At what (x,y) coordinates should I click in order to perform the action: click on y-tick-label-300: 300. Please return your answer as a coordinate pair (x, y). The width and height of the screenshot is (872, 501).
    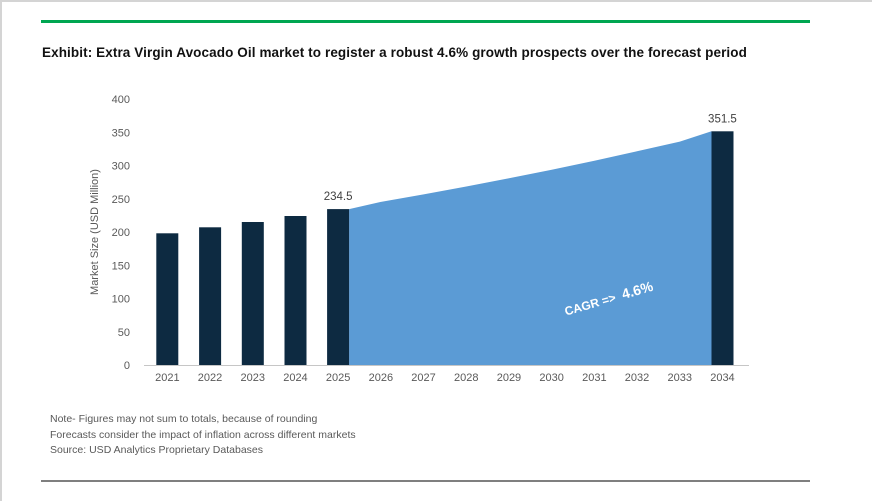
    Looking at the image, I should click on (121, 167).